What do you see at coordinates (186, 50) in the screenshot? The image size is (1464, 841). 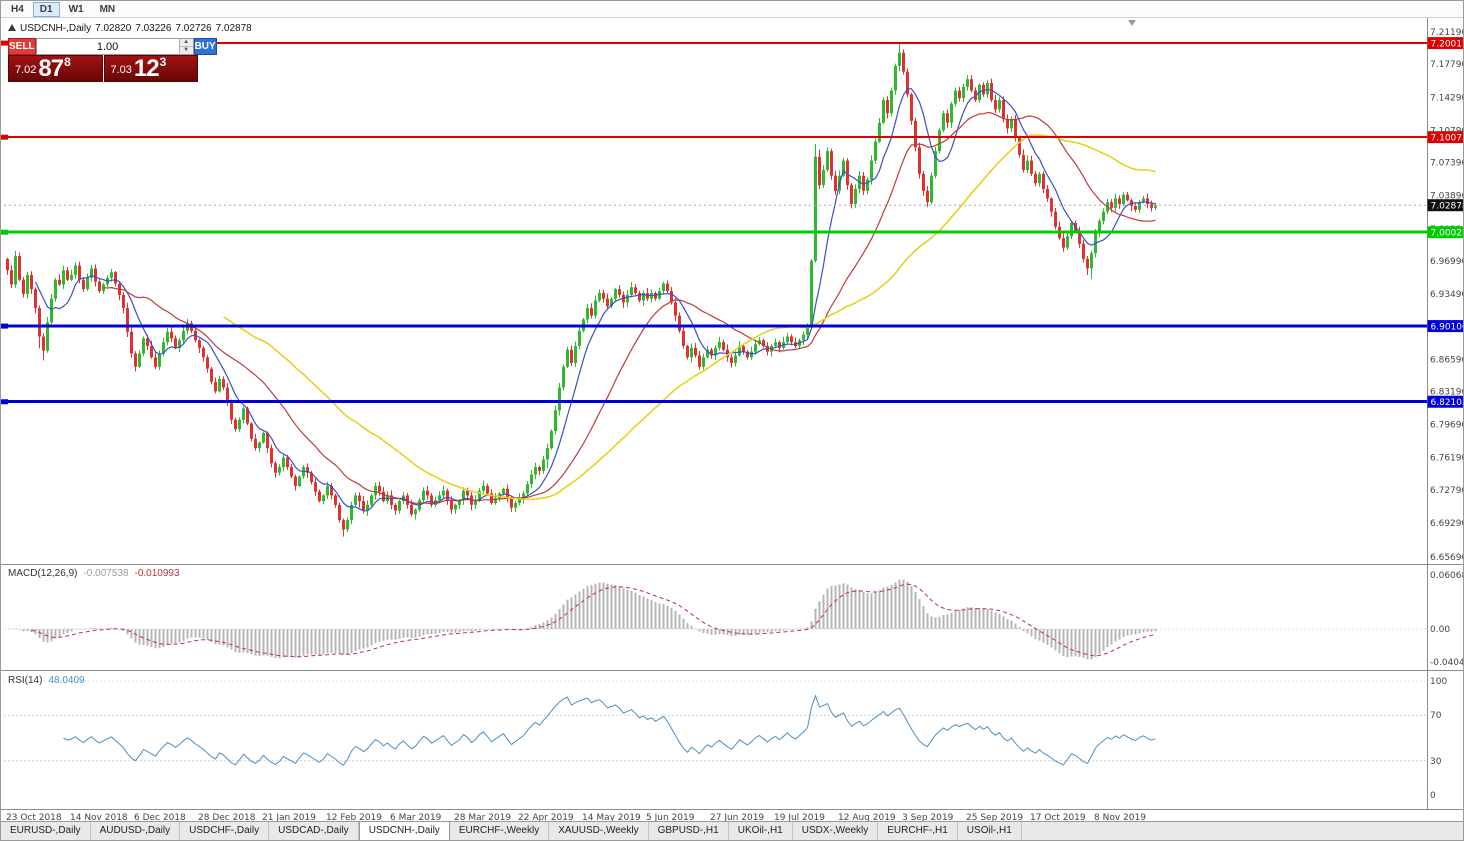 I see `volume-decrease-button: ▼` at bounding box center [186, 50].